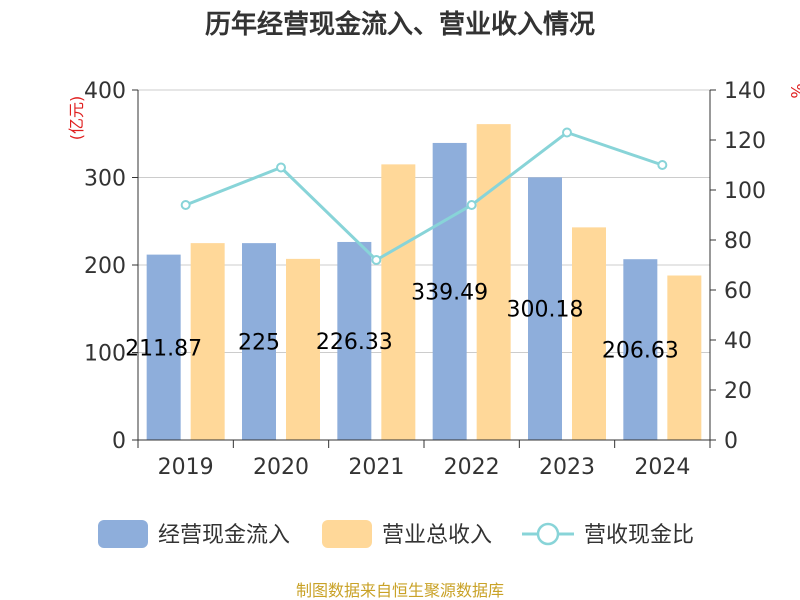  Describe the element at coordinates (119, 441) in the screenshot. I see `left-tick-label: 0` at that location.